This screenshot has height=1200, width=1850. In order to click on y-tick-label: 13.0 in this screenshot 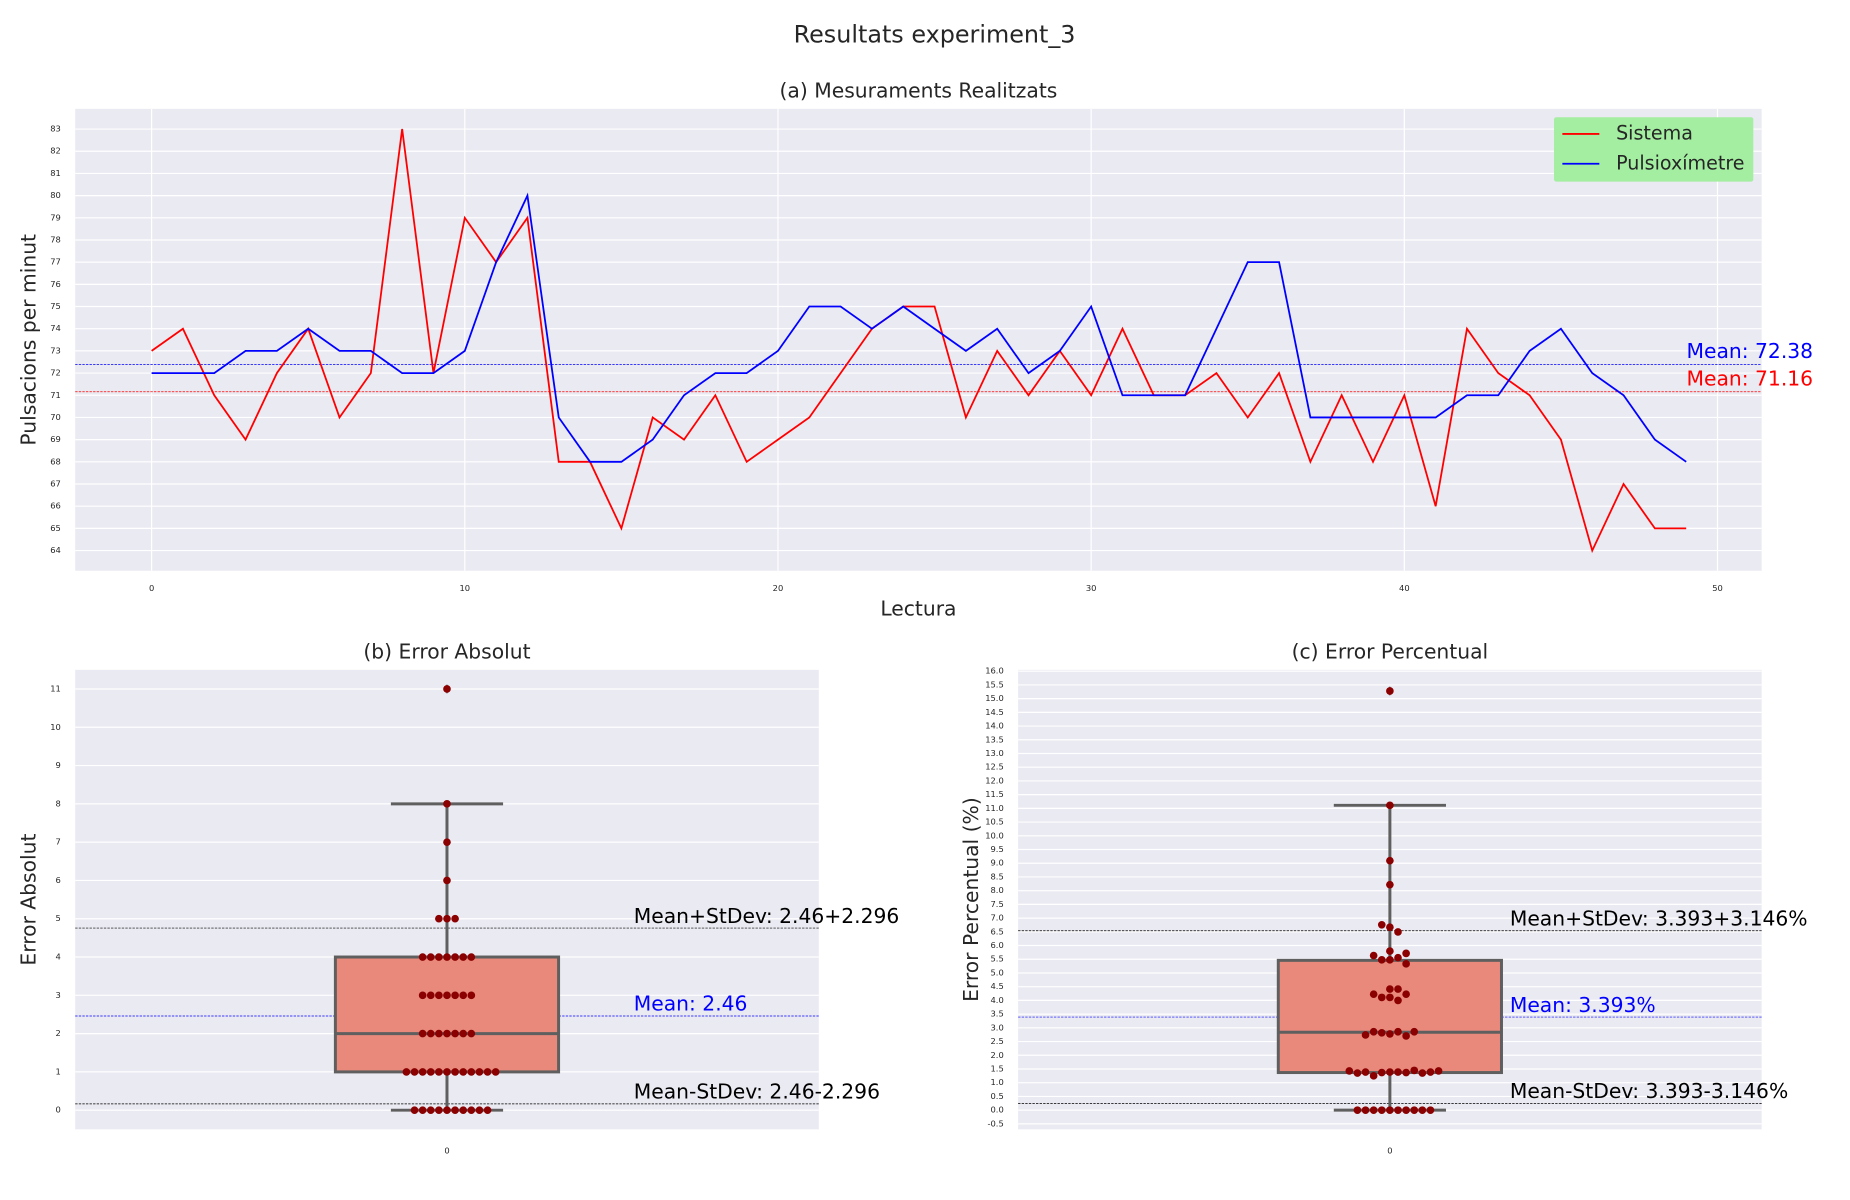, I will do `click(994, 753)`.